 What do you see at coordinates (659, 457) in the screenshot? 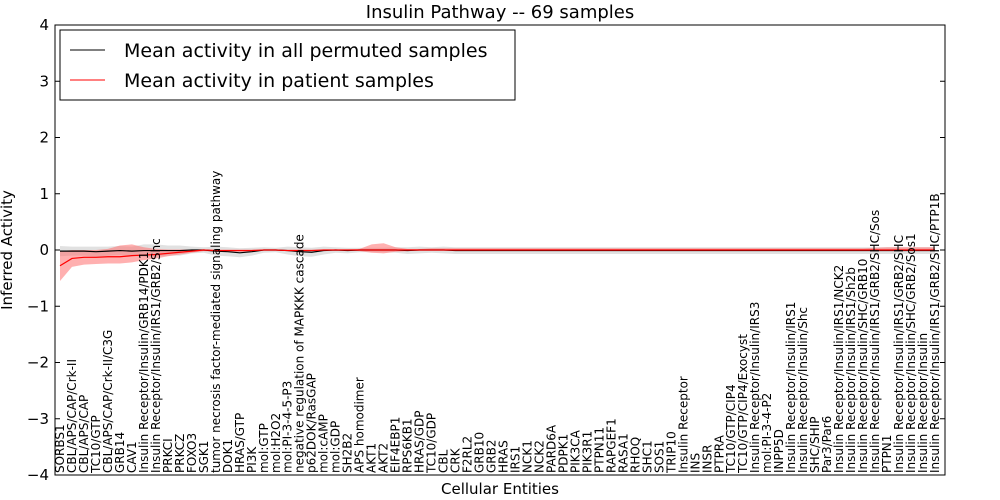
I see `x-tick-label: SOS1` at bounding box center [659, 457].